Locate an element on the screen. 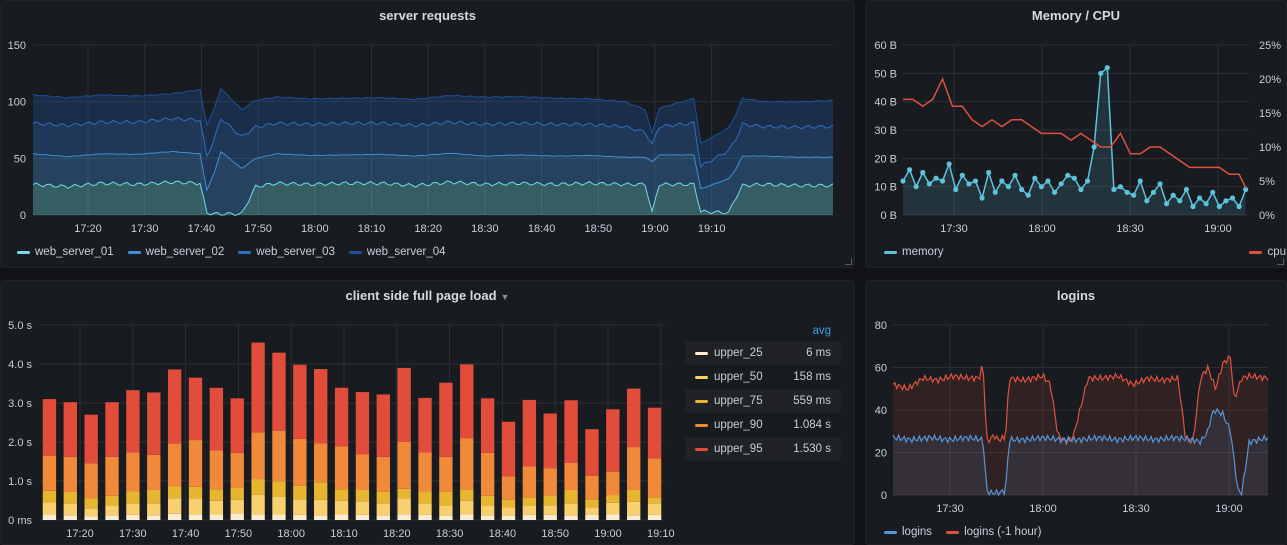  panel-title: server requests is located at coordinates (427, 15).